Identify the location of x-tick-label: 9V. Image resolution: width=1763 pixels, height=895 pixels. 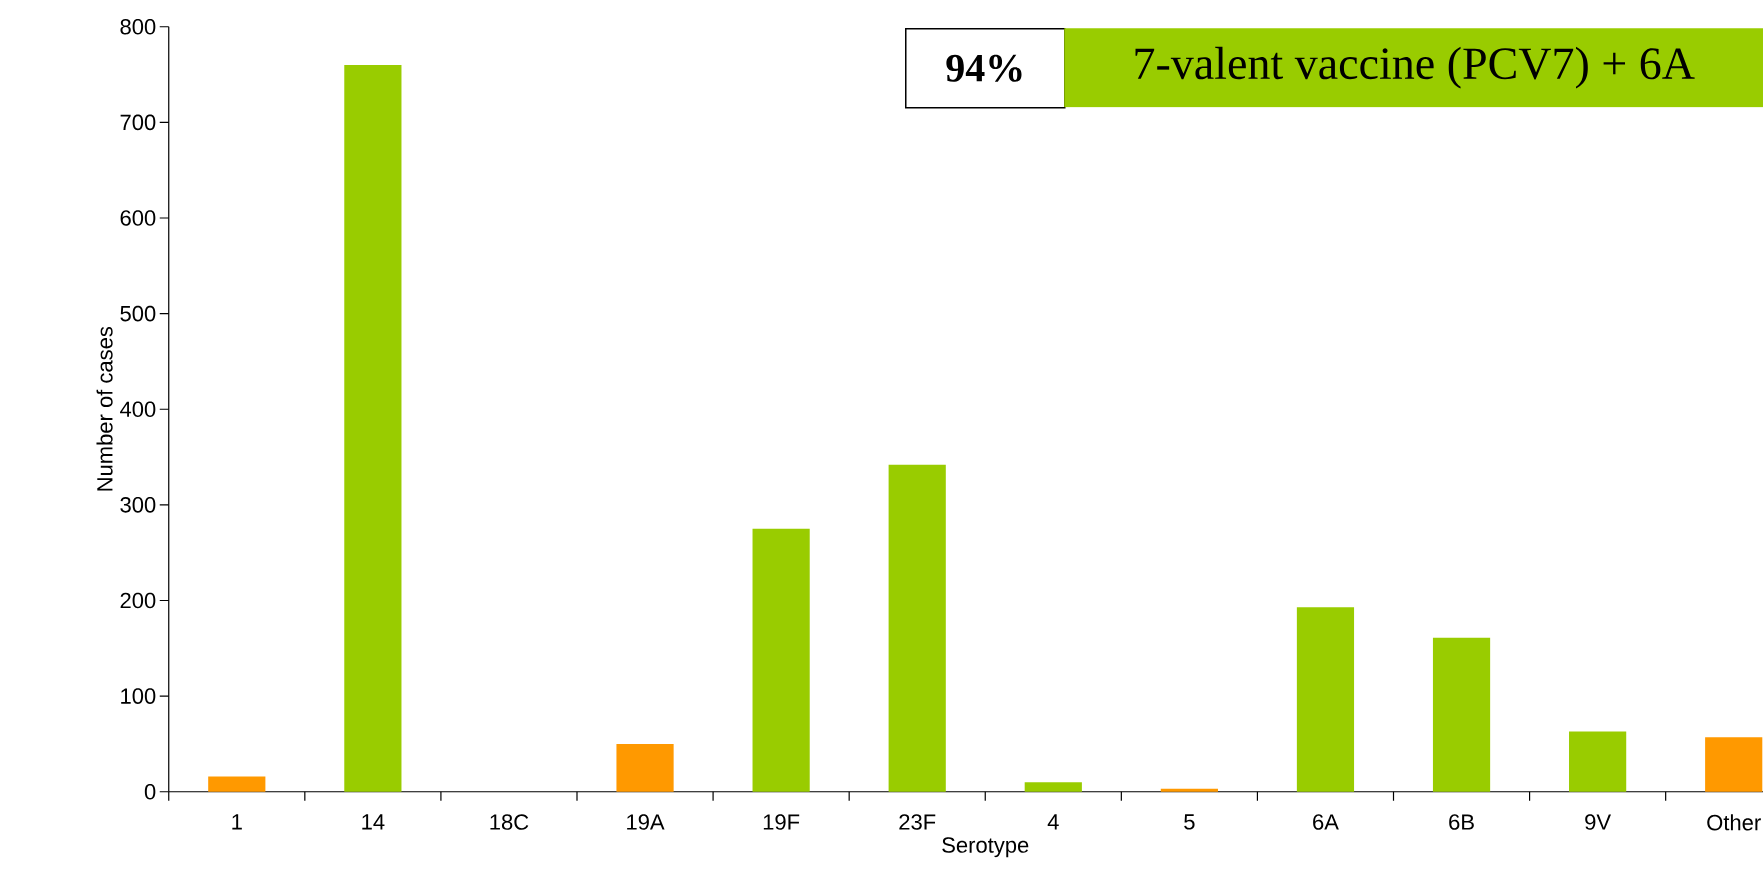
(1598, 822).